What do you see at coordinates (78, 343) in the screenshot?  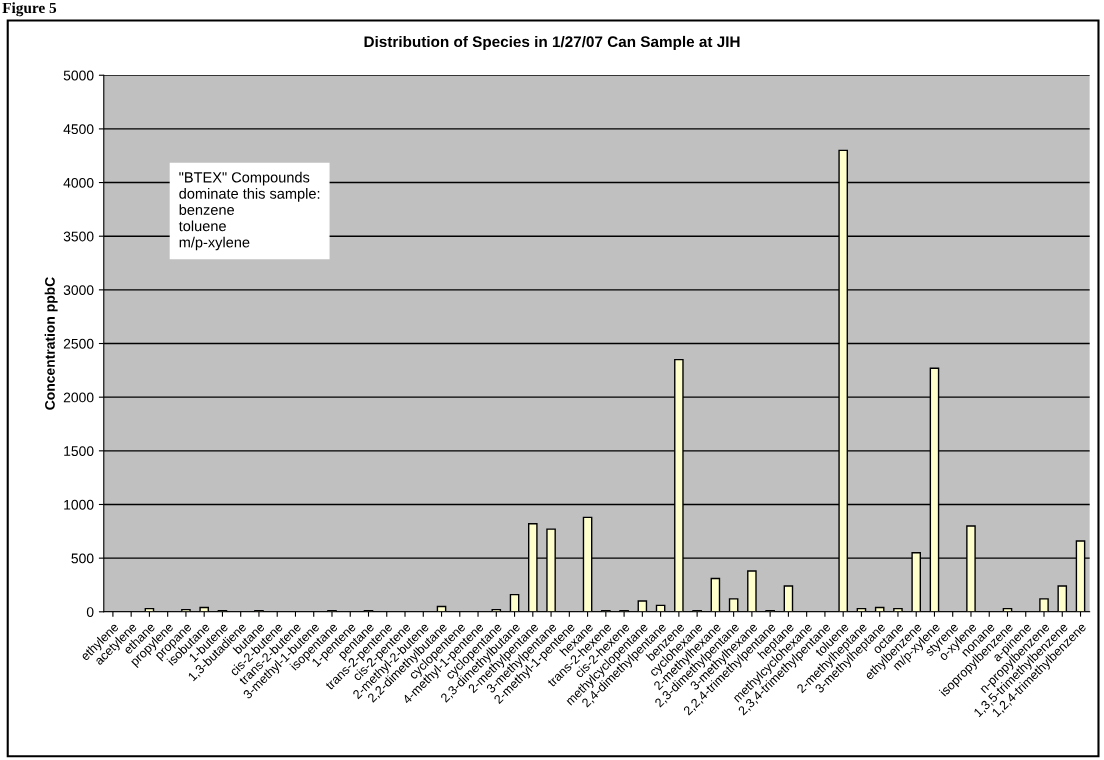 I see `y-tick-label: 2500` at bounding box center [78, 343].